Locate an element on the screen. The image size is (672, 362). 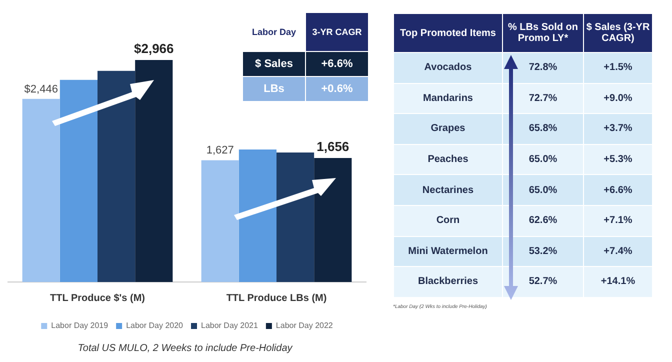
category-label: Corn is located at coordinates (448, 220).